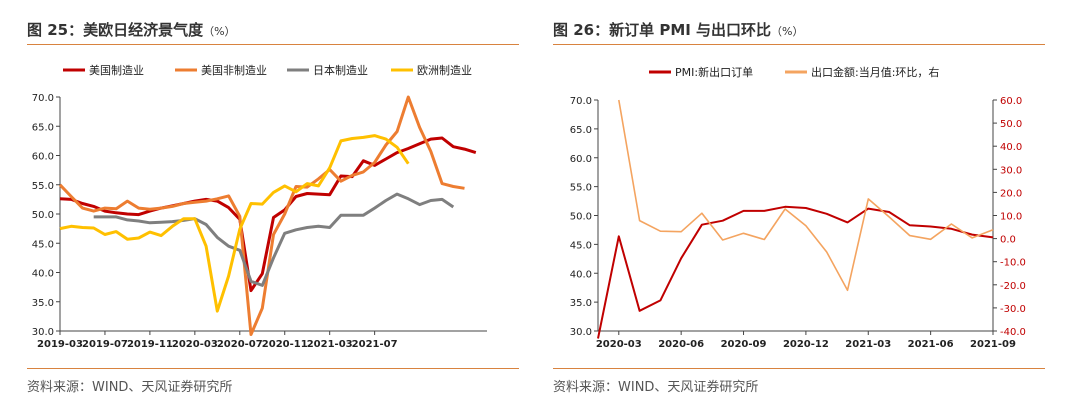  I want to click on x-tick-label: 2019-03, so click(60, 344).